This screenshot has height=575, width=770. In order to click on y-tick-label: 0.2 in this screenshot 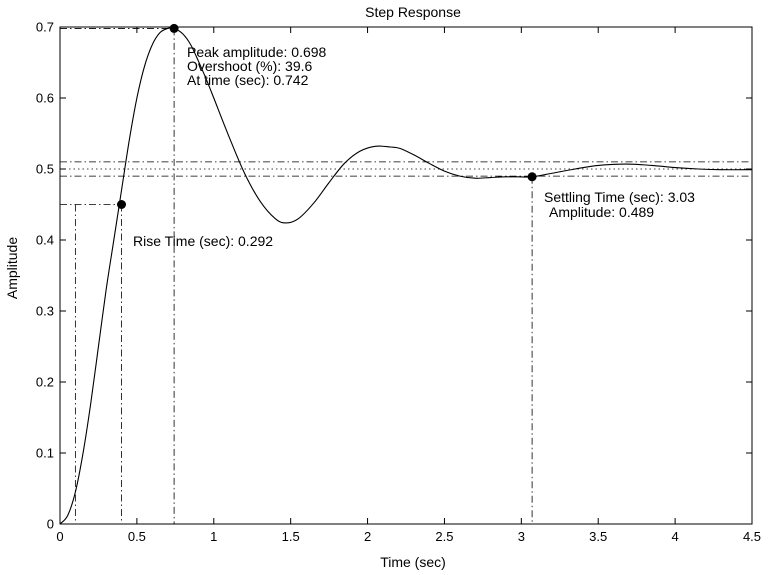, I will do `click(45, 382)`.